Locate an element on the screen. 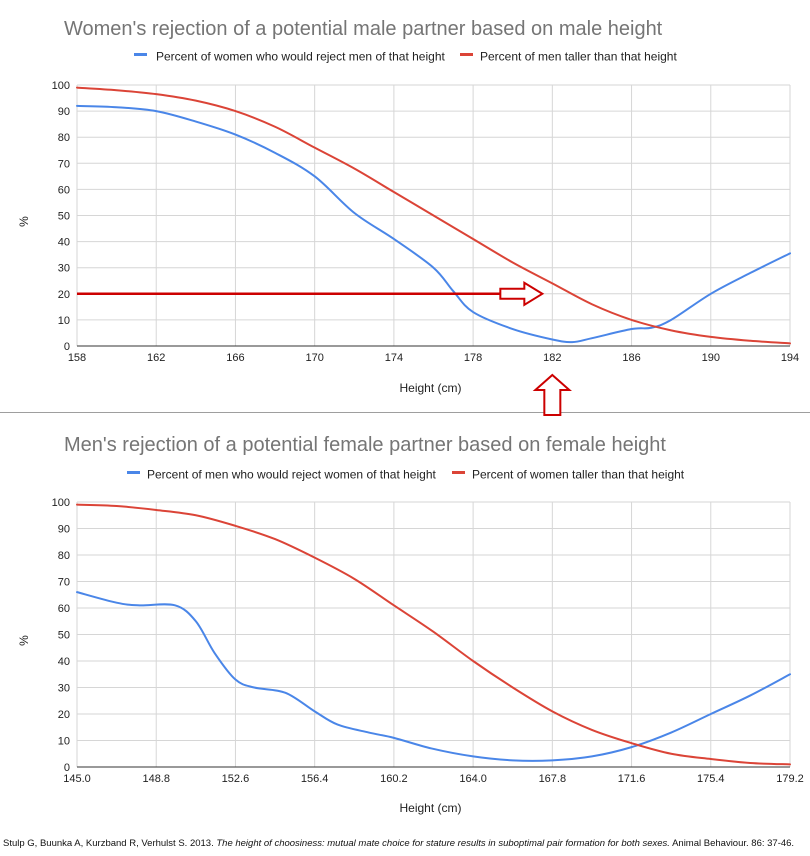 This screenshot has width=810, height=856. x-tick-label: 167.8 is located at coordinates (553, 779).